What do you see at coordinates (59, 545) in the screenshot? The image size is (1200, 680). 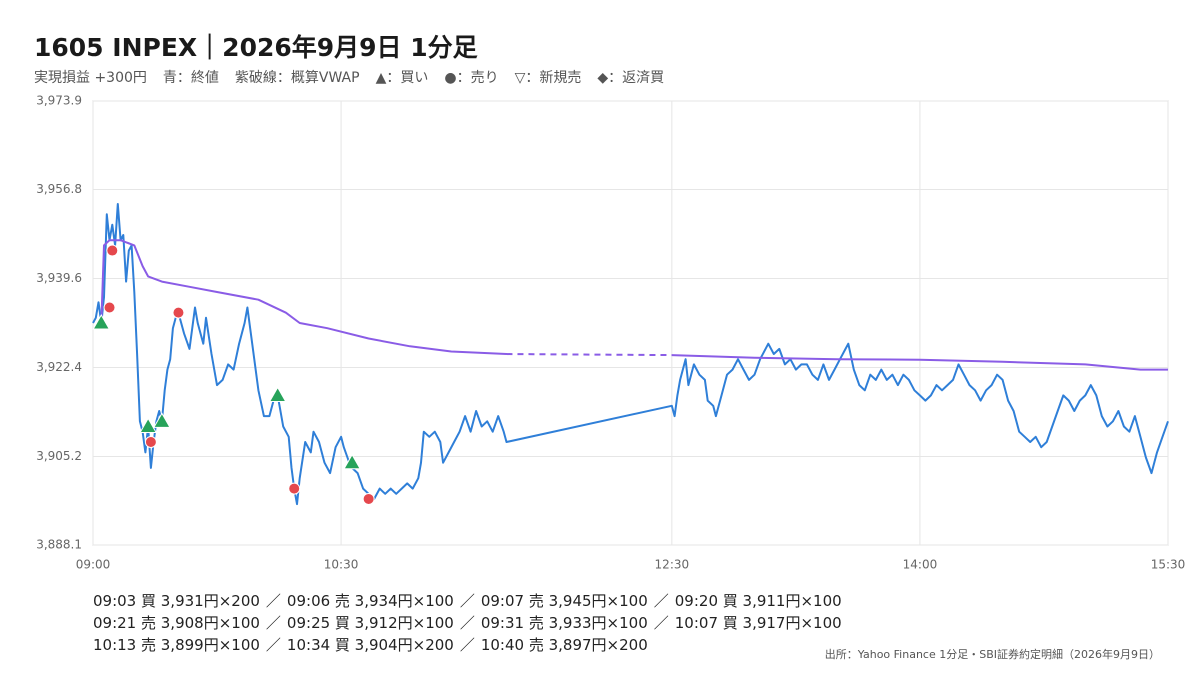 I see `y-tick-label: 3,888.1` at bounding box center [59, 545].